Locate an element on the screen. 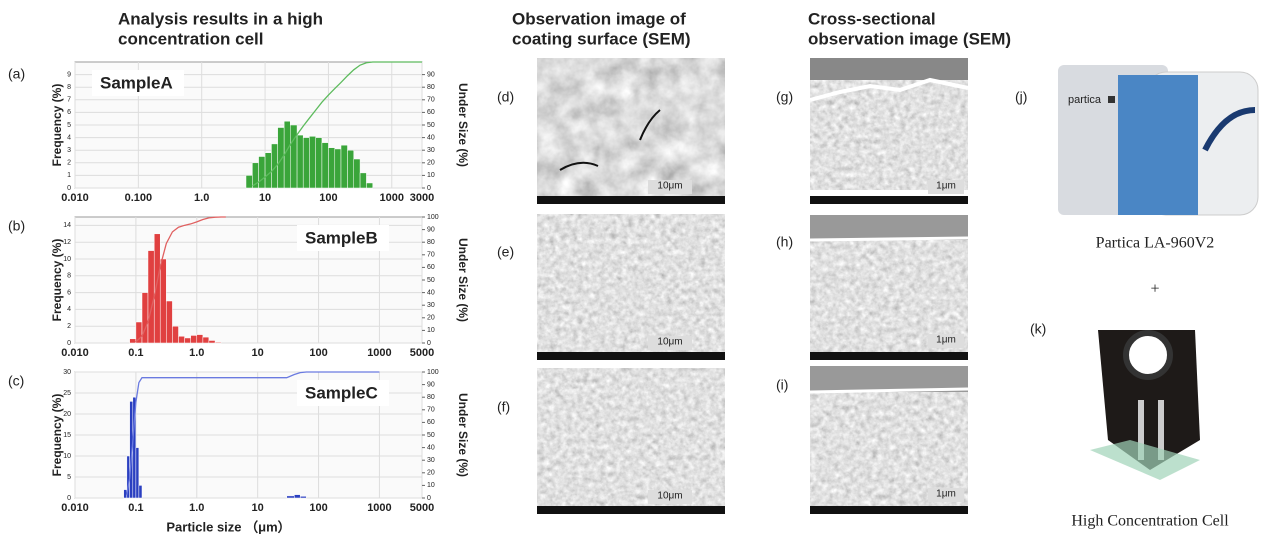  y2-tick-label: 30 is located at coordinates (431, 150).